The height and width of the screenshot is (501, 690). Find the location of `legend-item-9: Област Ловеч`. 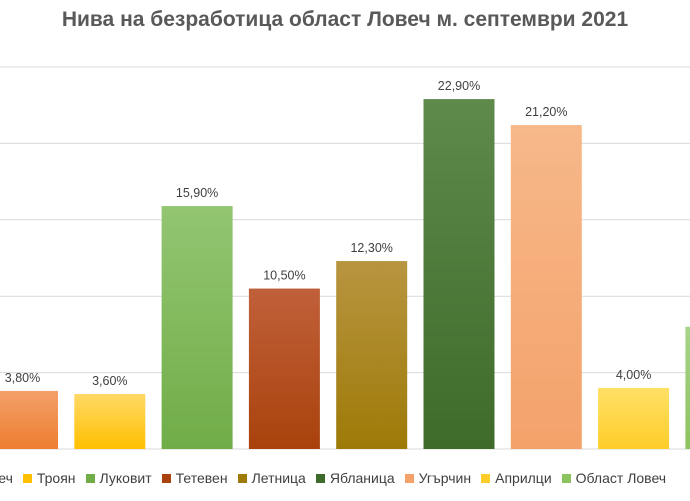

legend-item-9: Област Ловеч is located at coordinates (614, 478).